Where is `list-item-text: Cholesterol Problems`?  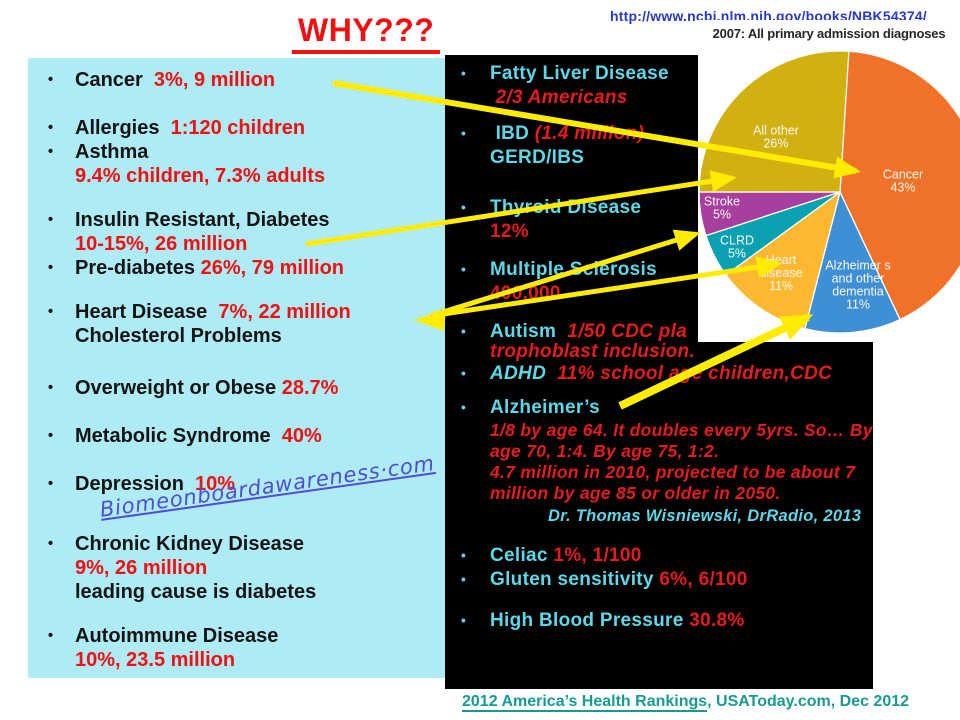
list-item-text: Cholesterol Problems is located at coordinates (178, 336).